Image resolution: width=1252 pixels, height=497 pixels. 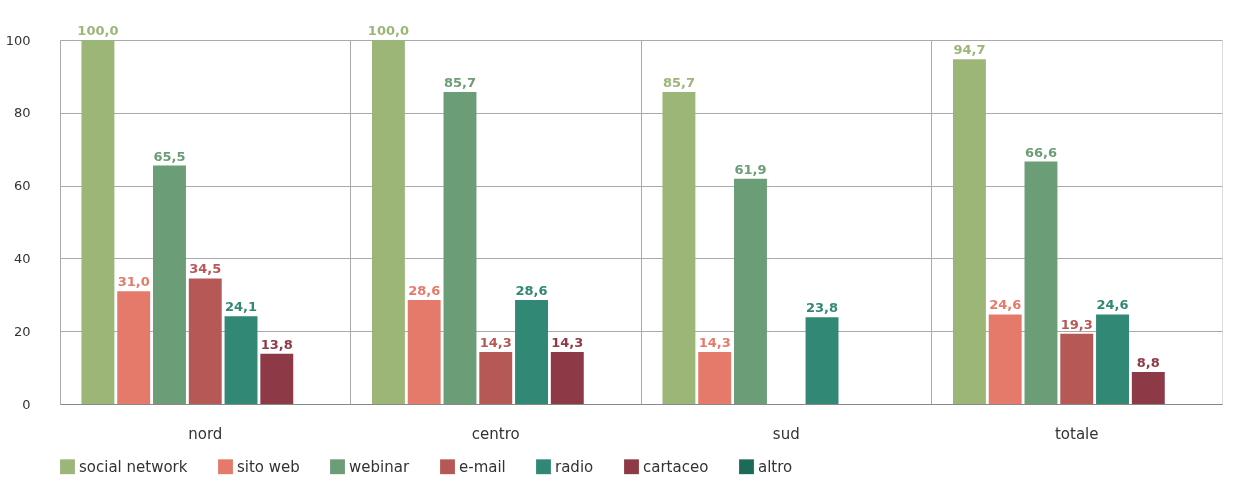 I want to click on legend-label: cartaceo, so click(x=676, y=466).